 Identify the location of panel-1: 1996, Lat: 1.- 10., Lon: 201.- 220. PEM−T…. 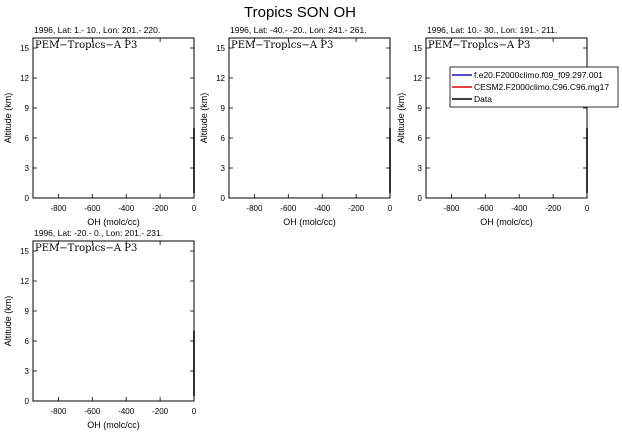
(100, 126).